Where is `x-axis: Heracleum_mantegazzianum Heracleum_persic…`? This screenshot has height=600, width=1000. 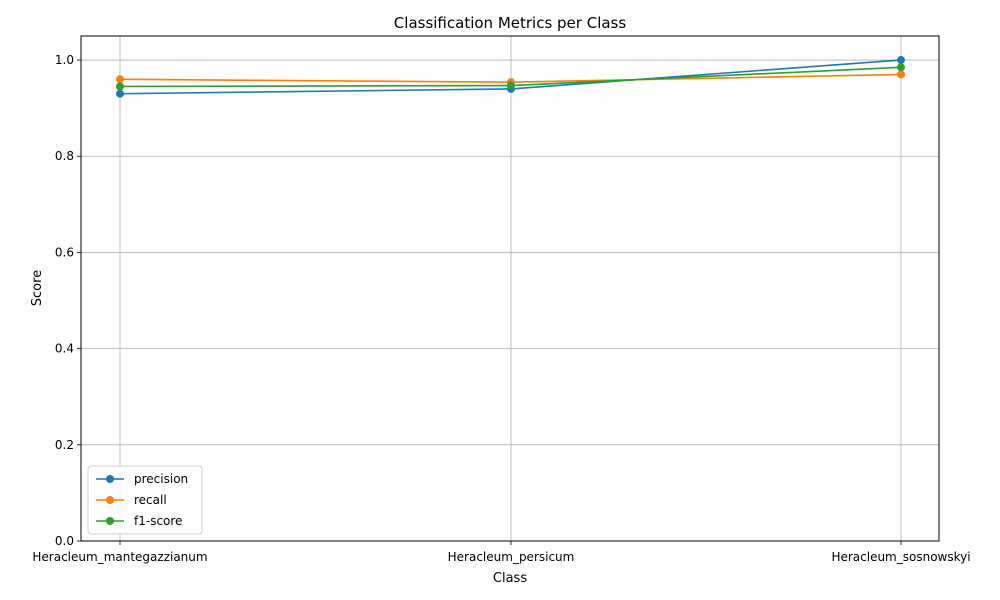 x-axis: Heracleum_mantegazzianum Heracleum_persic… is located at coordinates (501, 552).